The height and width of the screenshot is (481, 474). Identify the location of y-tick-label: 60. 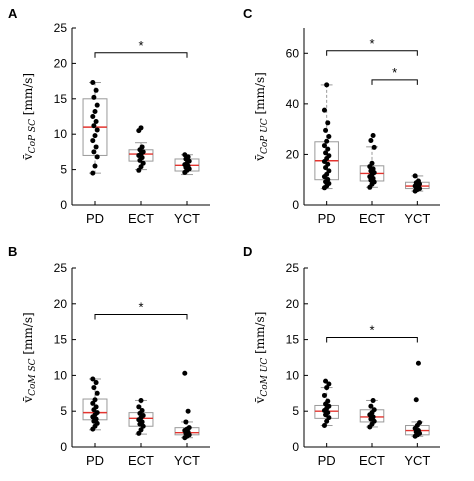
(293, 53).